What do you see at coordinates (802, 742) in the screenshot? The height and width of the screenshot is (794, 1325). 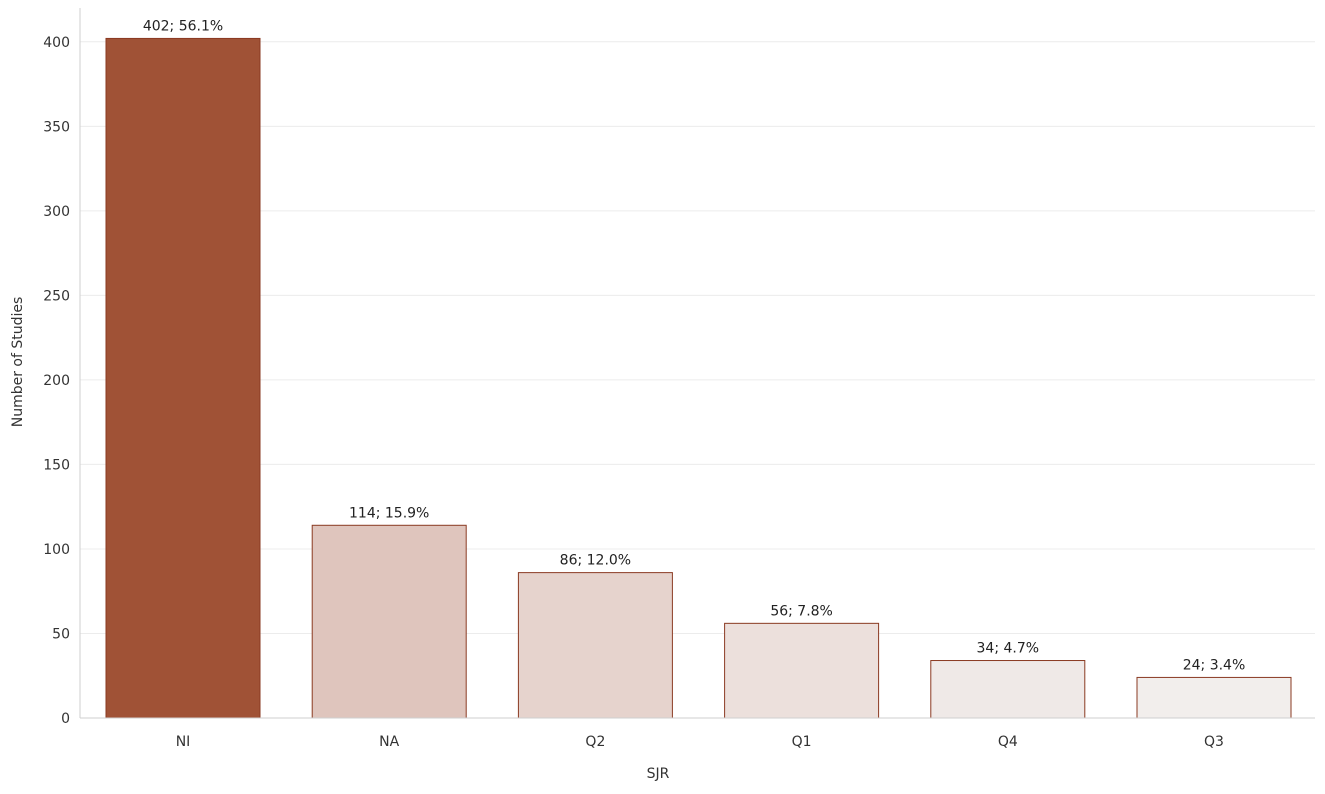 I see `x-tick-label-q1: Q1` at bounding box center [802, 742].